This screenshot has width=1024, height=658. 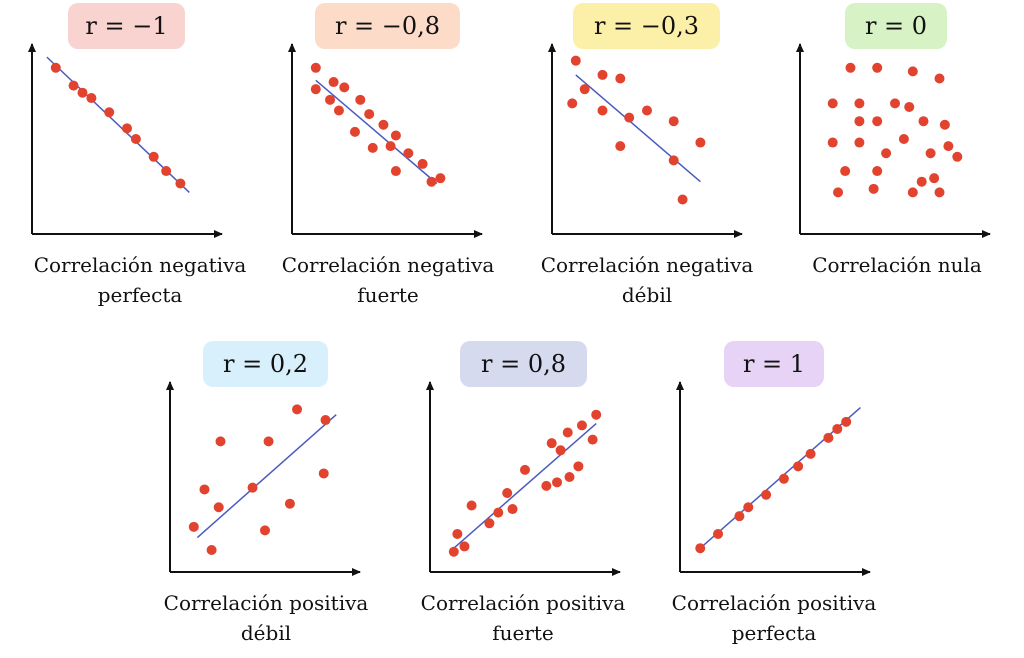 What do you see at coordinates (523, 618) in the screenshot?
I see `panel-caption: Correlación positiva fuerte` at bounding box center [523, 618].